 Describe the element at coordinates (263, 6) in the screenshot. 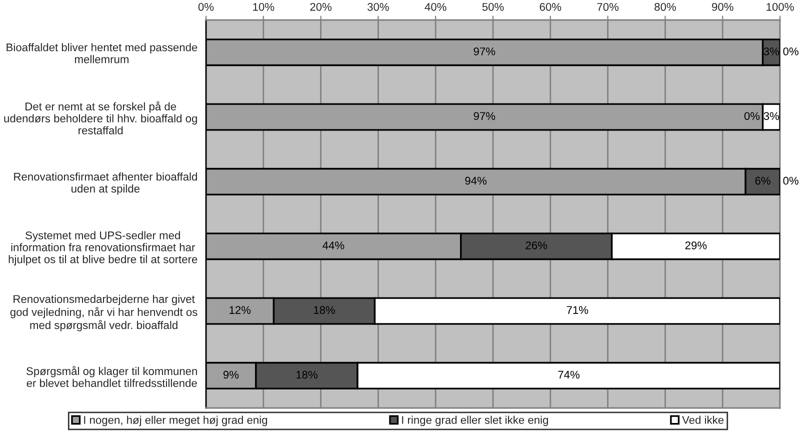

I see `x-tick-label: 10%` at that location.